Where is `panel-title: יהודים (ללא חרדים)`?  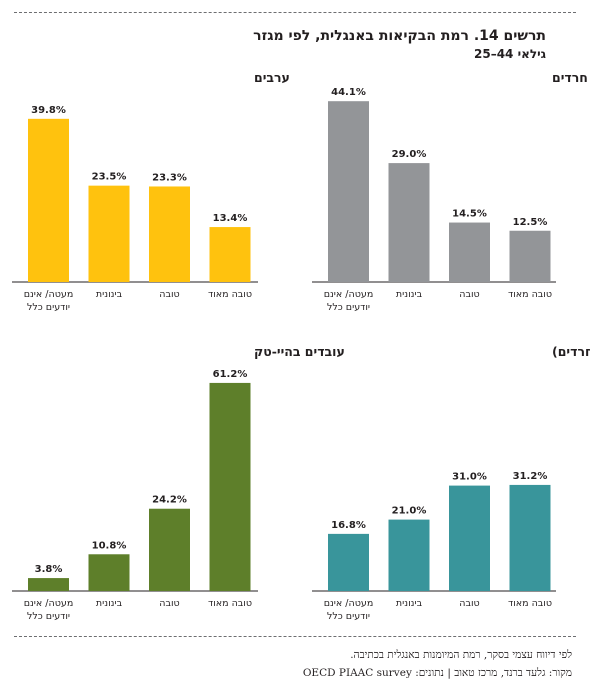
panel-title: יהודים (ללא חרדים) is located at coordinates (571, 351).